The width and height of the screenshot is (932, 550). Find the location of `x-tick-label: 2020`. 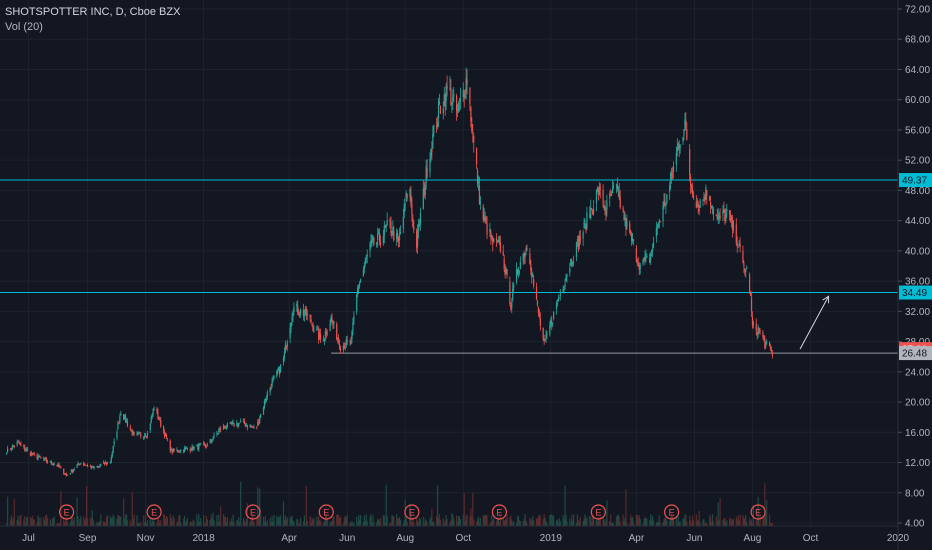

x-tick-label: 2020 is located at coordinates (898, 538).